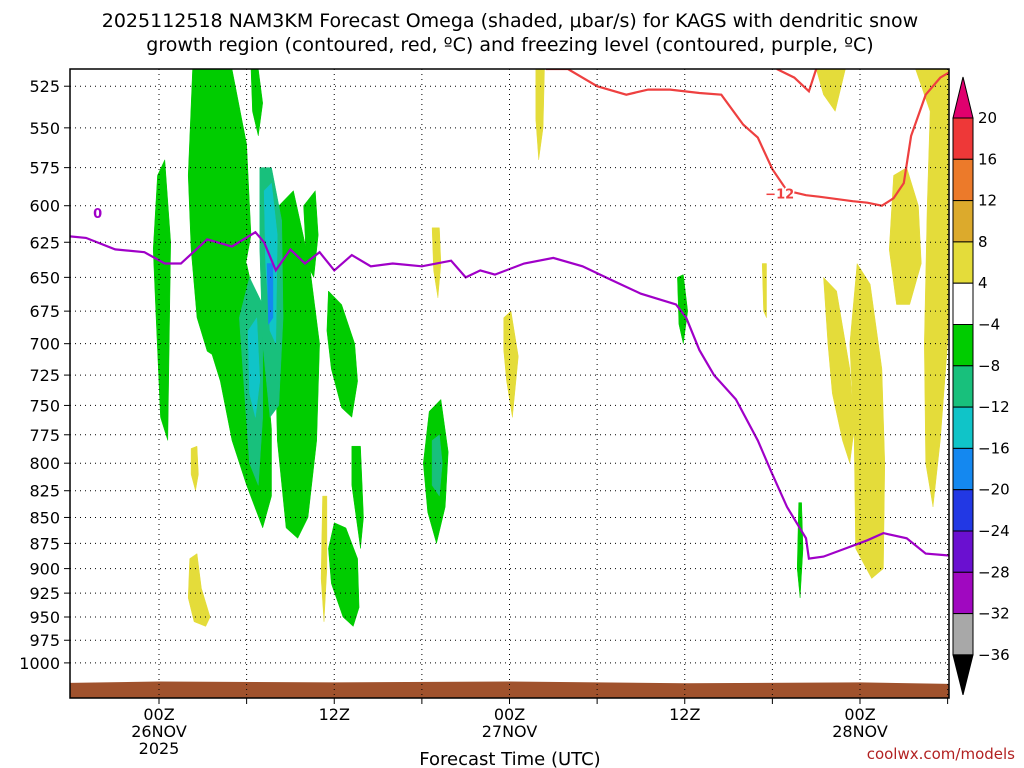 This screenshot has width=1024, height=768. Describe the element at coordinates (44, 617) in the screenshot. I see `y-tick-label-950: 950` at that location.